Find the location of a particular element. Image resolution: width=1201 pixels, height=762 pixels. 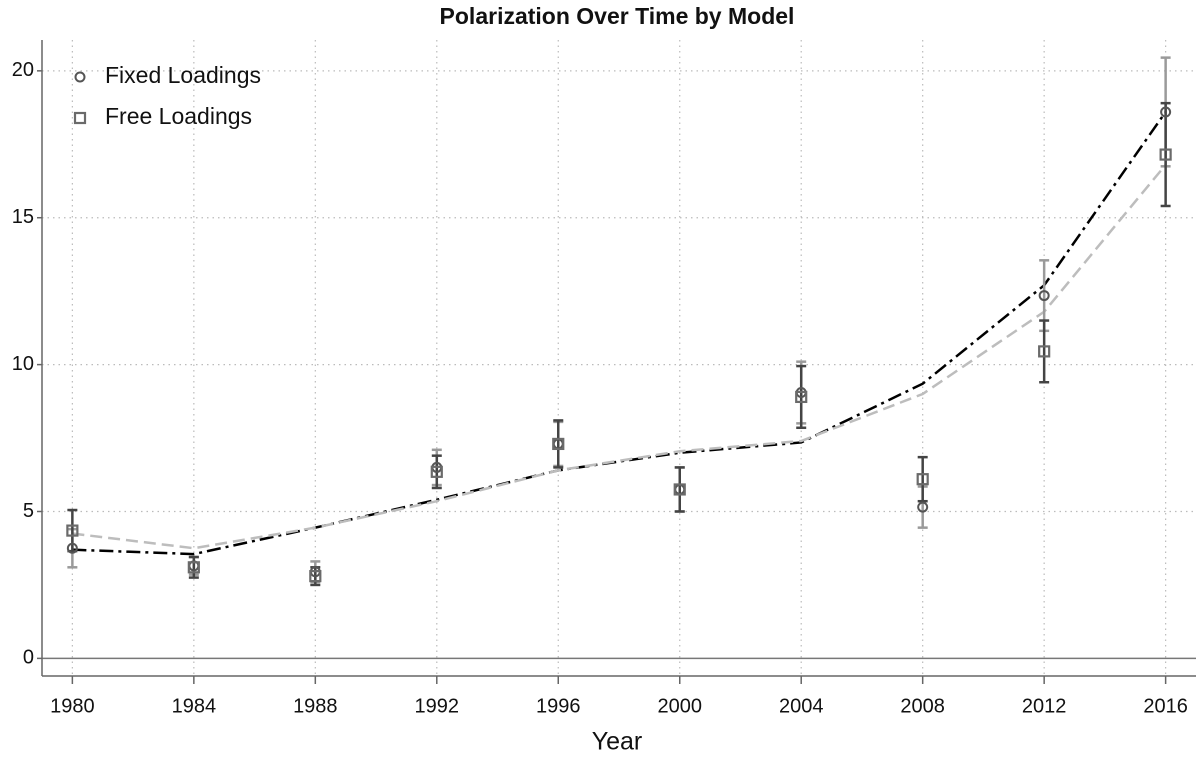

x-tick-label: 2016 is located at coordinates (1165, 706).